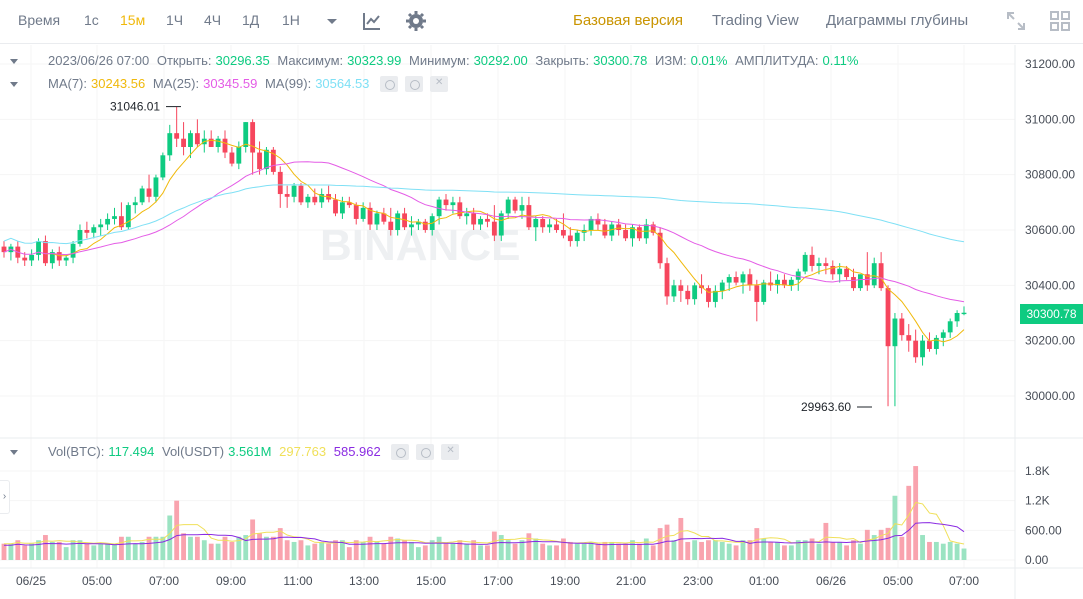 The height and width of the screenshot is (599, 1083). Describe the element at coordinates (416, 21) in the screenshot. I see `gear-icon` at that location.